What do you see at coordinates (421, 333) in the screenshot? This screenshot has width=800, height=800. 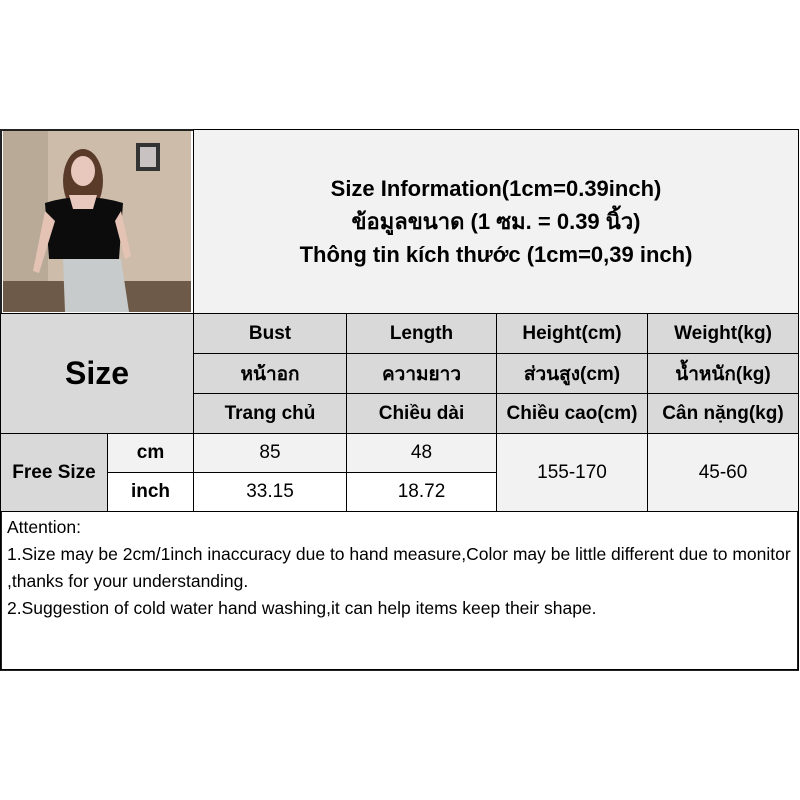 I see `length-header-en: Length` at bounding box center [421, 333].